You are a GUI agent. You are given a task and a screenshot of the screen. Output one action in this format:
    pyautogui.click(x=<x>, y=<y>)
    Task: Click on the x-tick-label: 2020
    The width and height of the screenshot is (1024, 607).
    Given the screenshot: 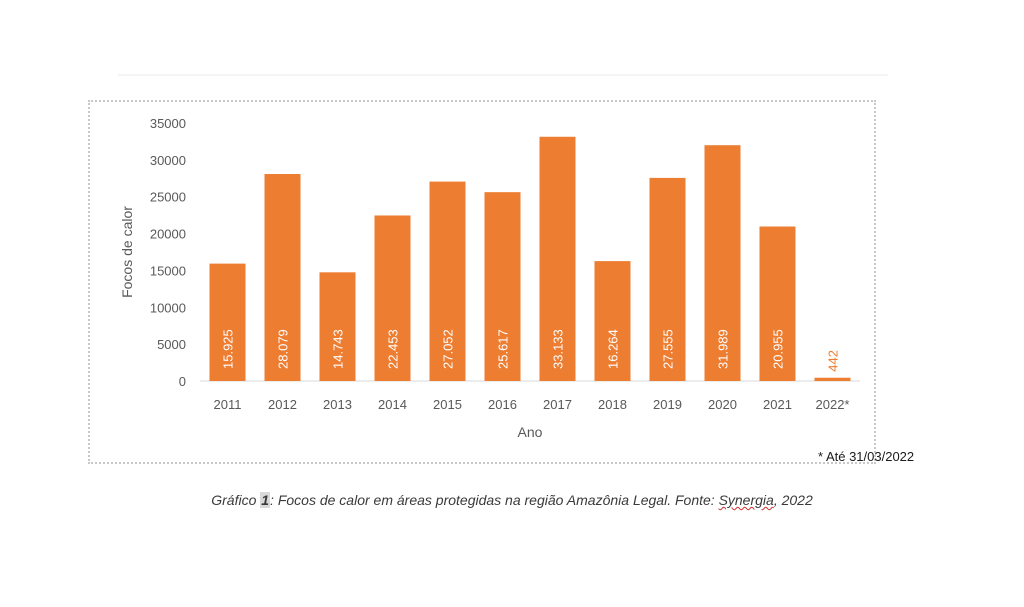 What is the action you would take?
    pyautogui.click(x=722, y=404)
    